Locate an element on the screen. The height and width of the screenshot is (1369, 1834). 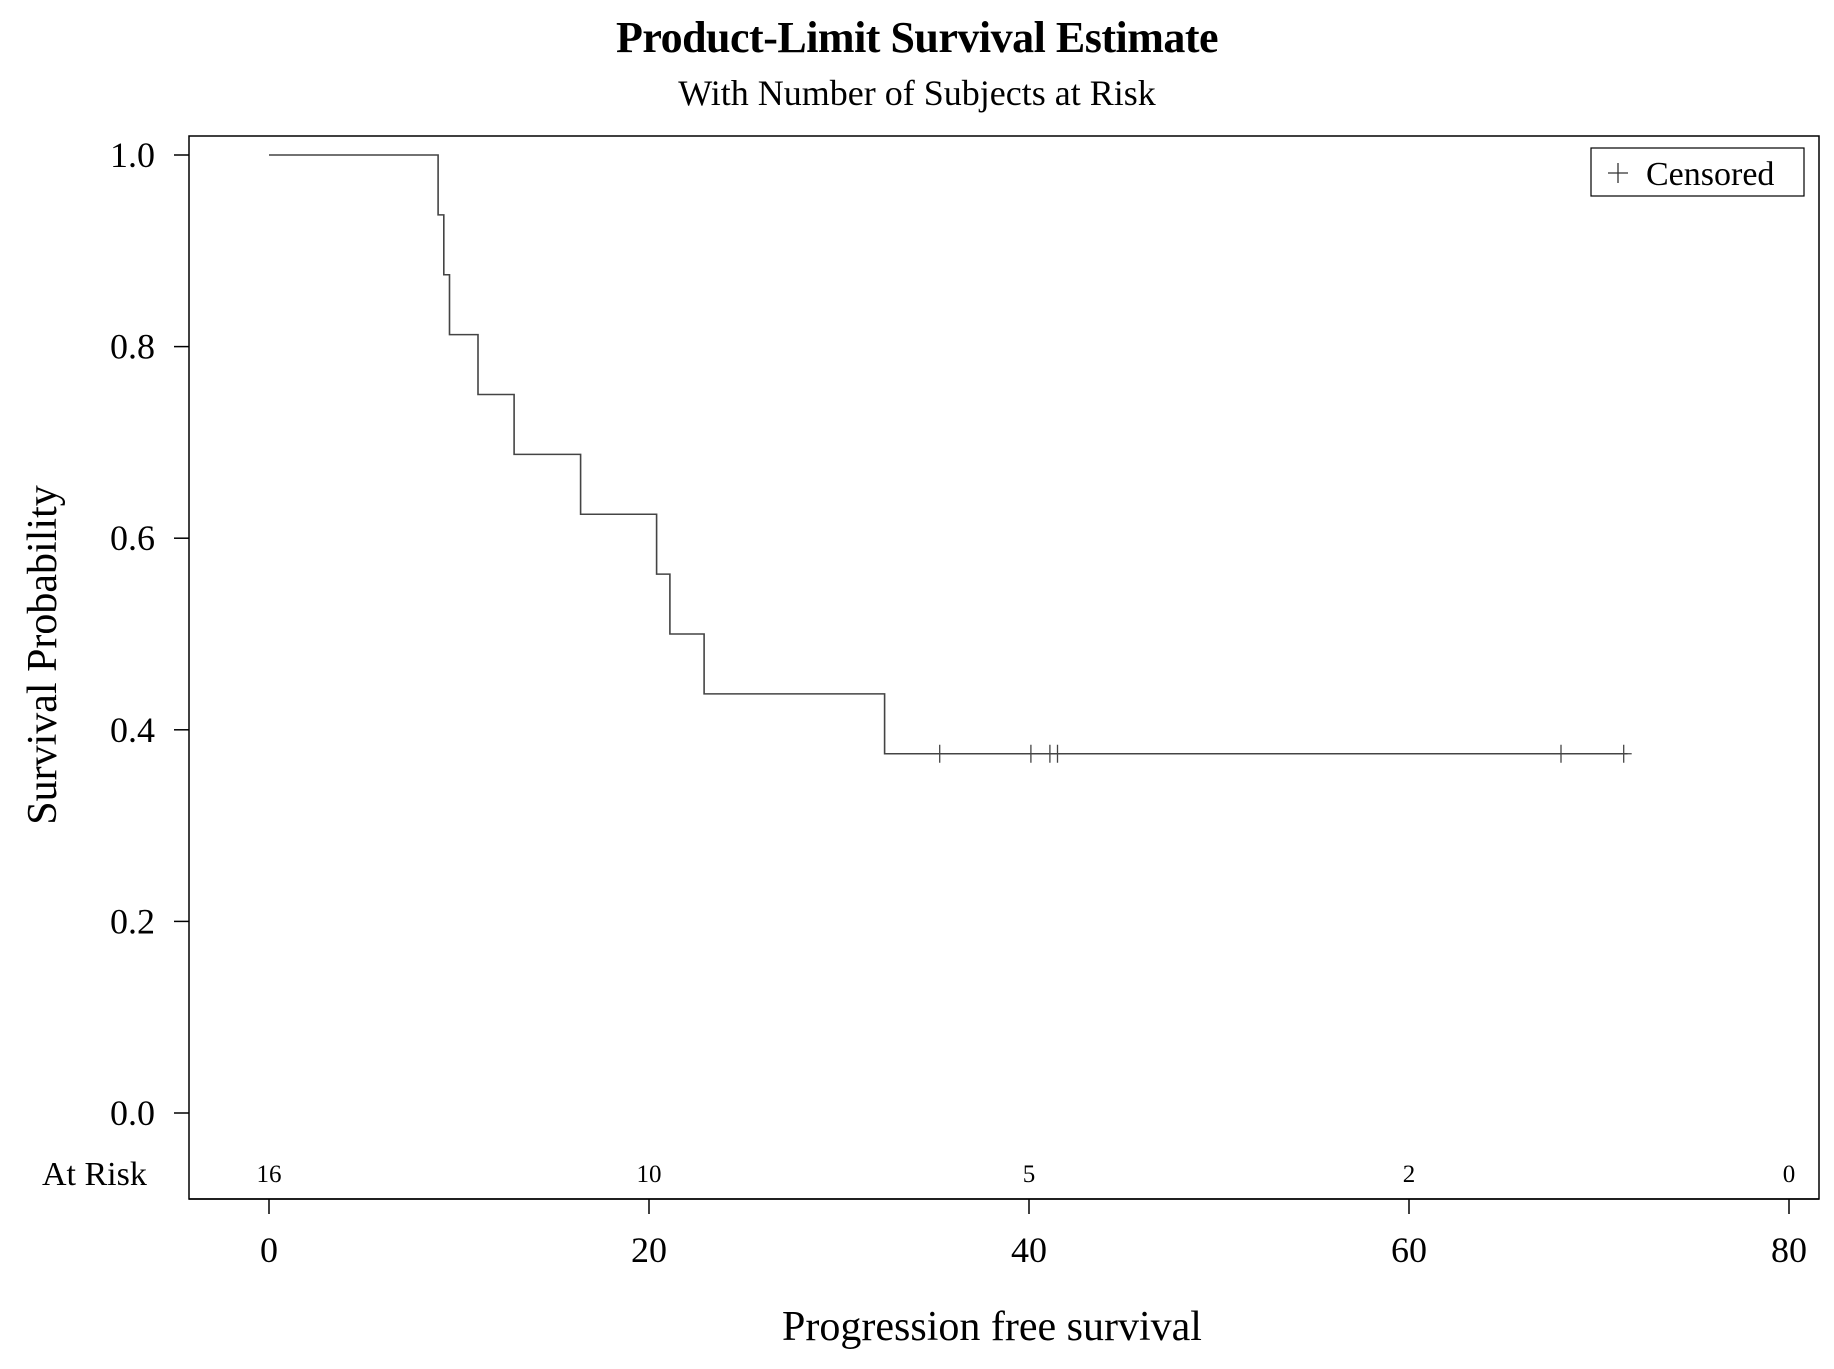
x-tick-label: 20 is located at coordinates (649, 1250).